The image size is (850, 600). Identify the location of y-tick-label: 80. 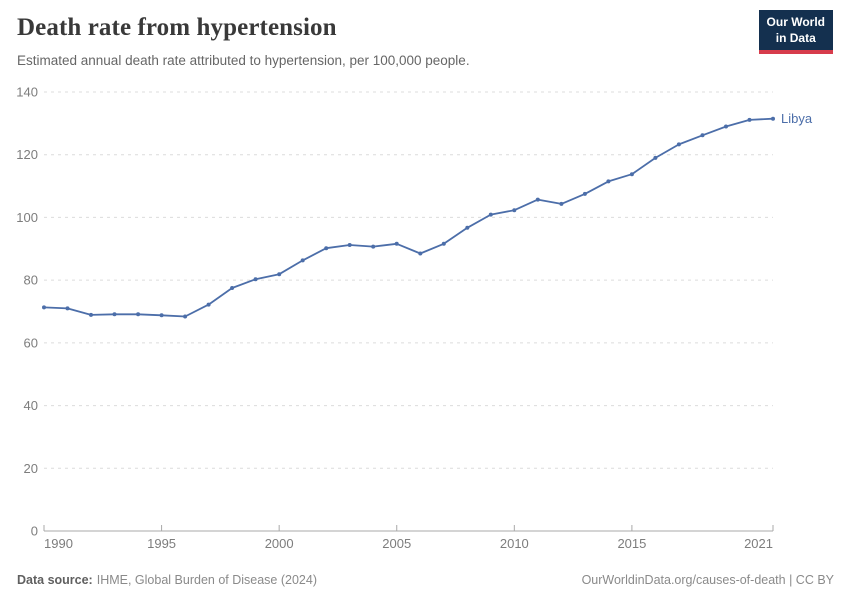
(31, 280).